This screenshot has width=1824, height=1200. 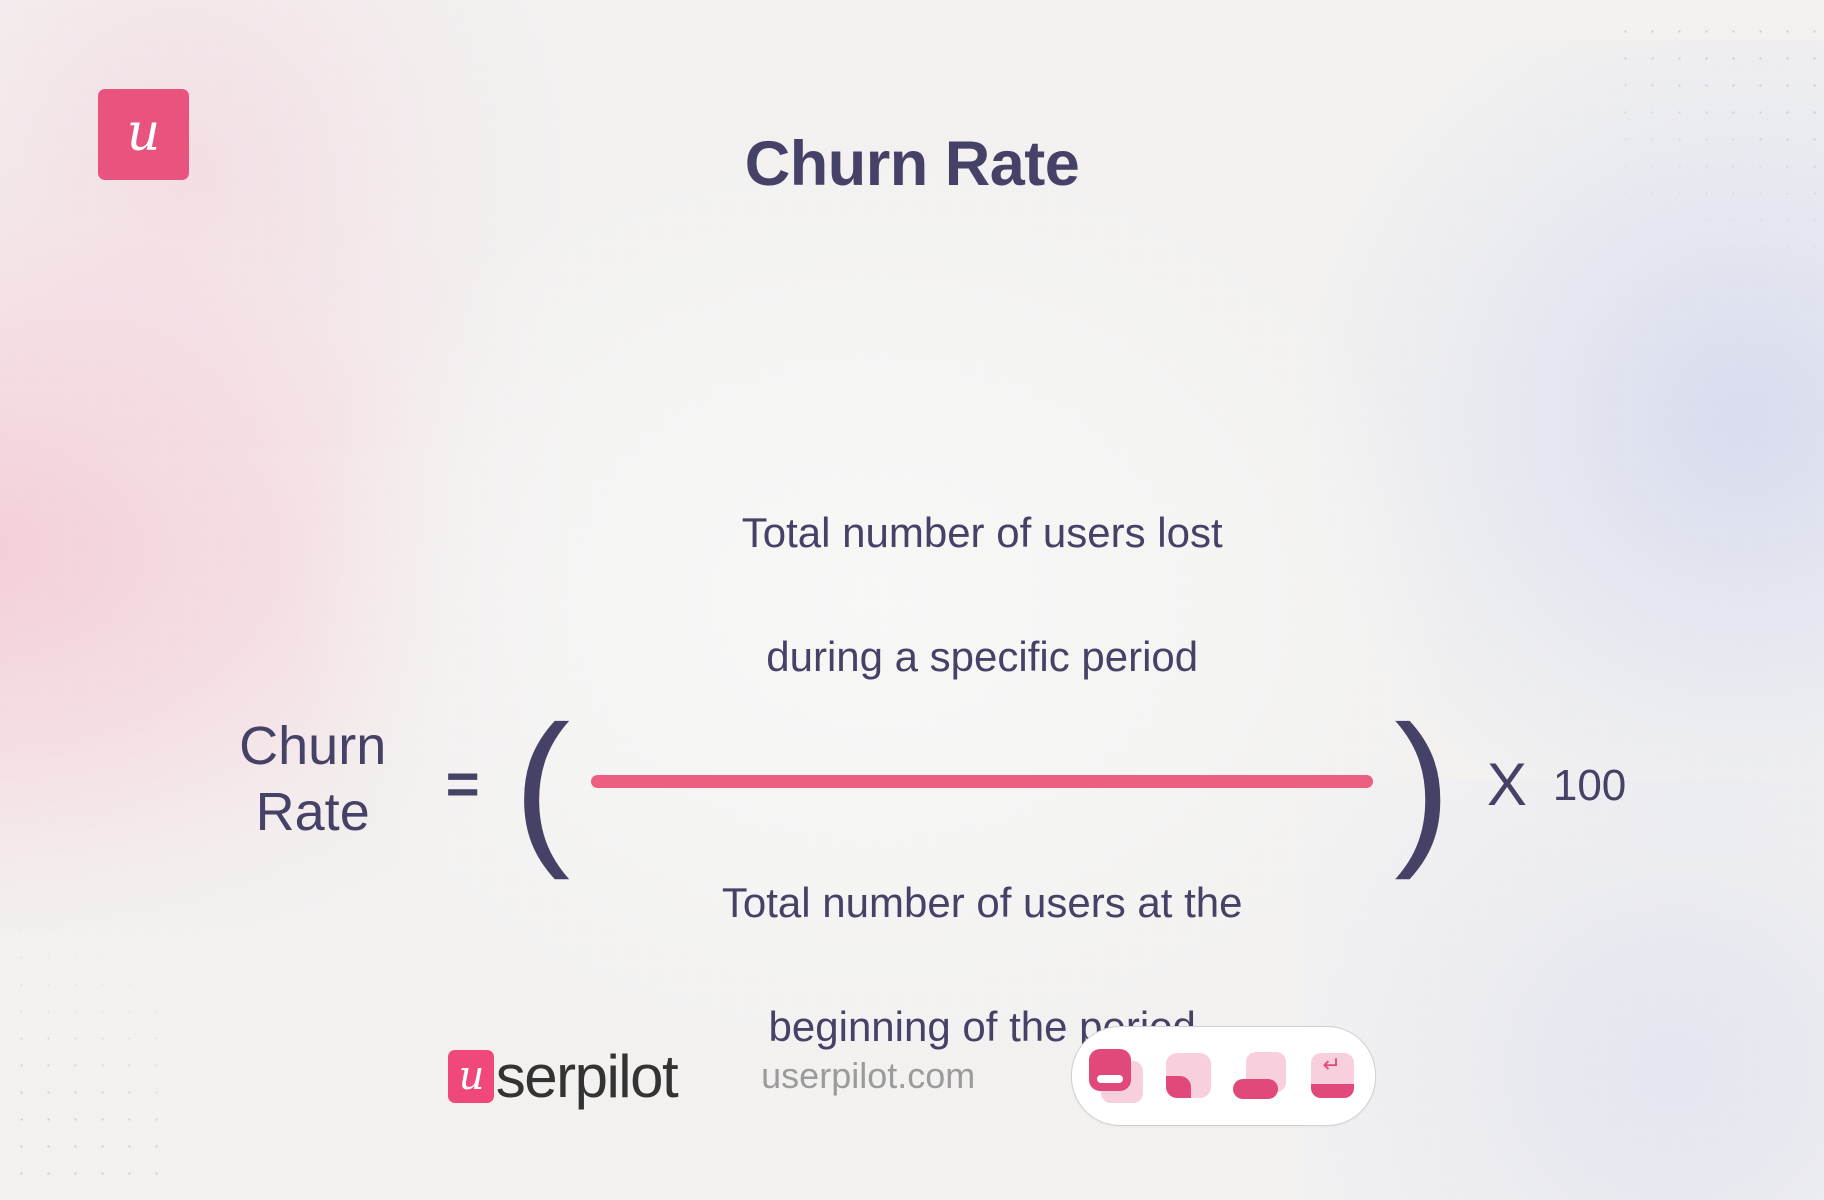 I want to click on modal-icon-bar, so click(x=1109, y=1079).